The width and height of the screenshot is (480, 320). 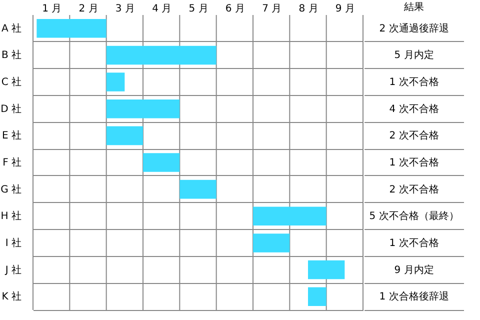 What do you see at coordinates (162, 9) in the screenshot?
I see `x-tick-label: 4 月` at bounding box center [162, 9].